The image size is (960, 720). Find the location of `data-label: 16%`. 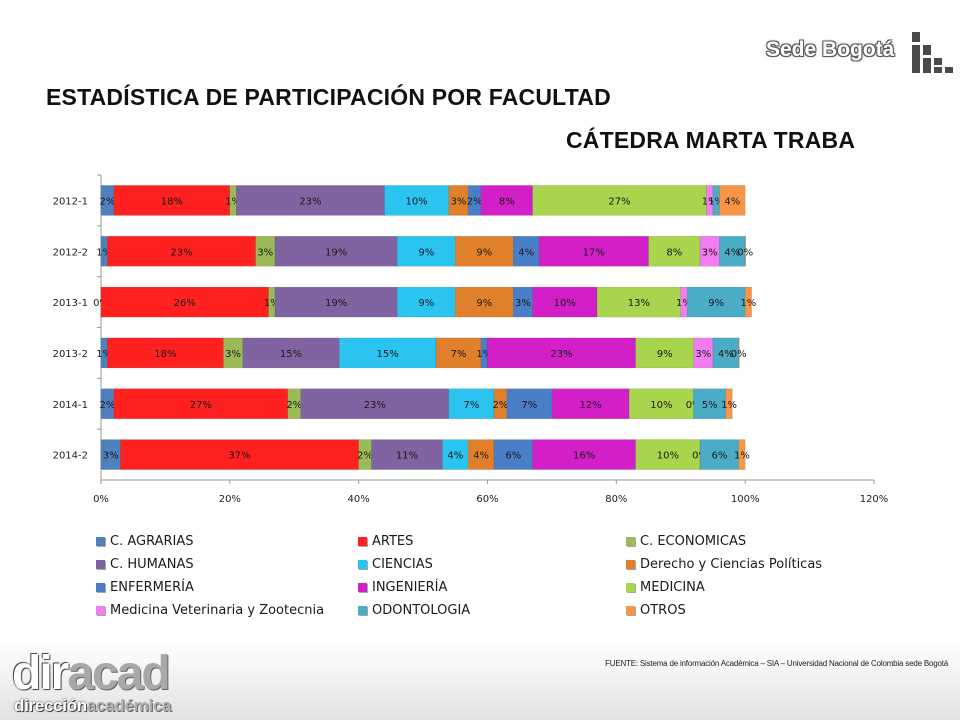

data-label: 16% is located at coordinates (584, 456).